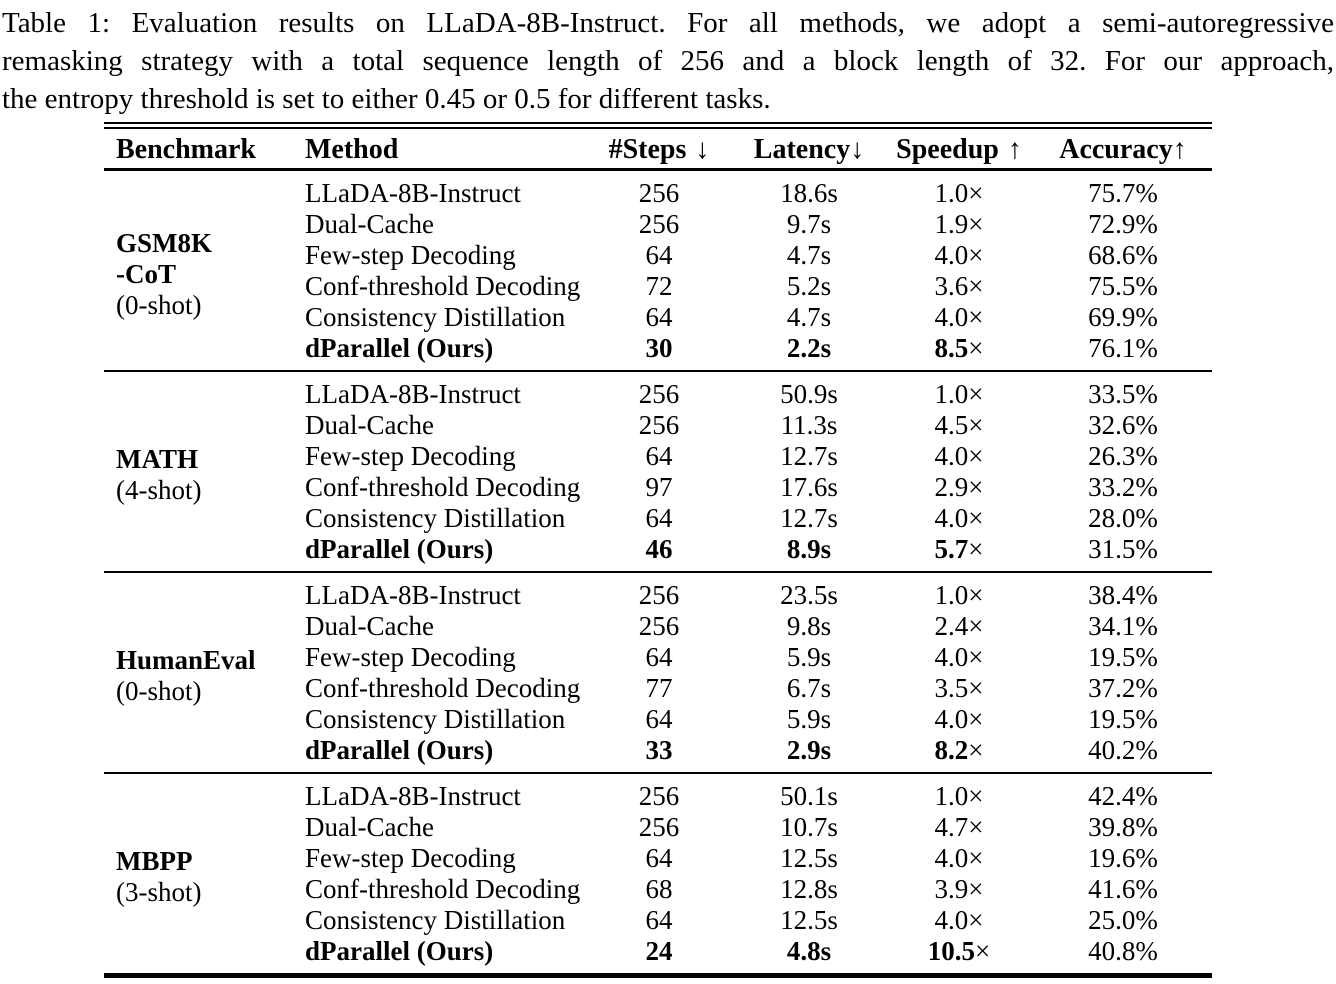 The width and height of the screenshot is (1336, 984). What do you see at coordinates (1123, 193) in the screenshot?
I see `accuracy-cell: 75.7%` at bounding box center [1123, 193].